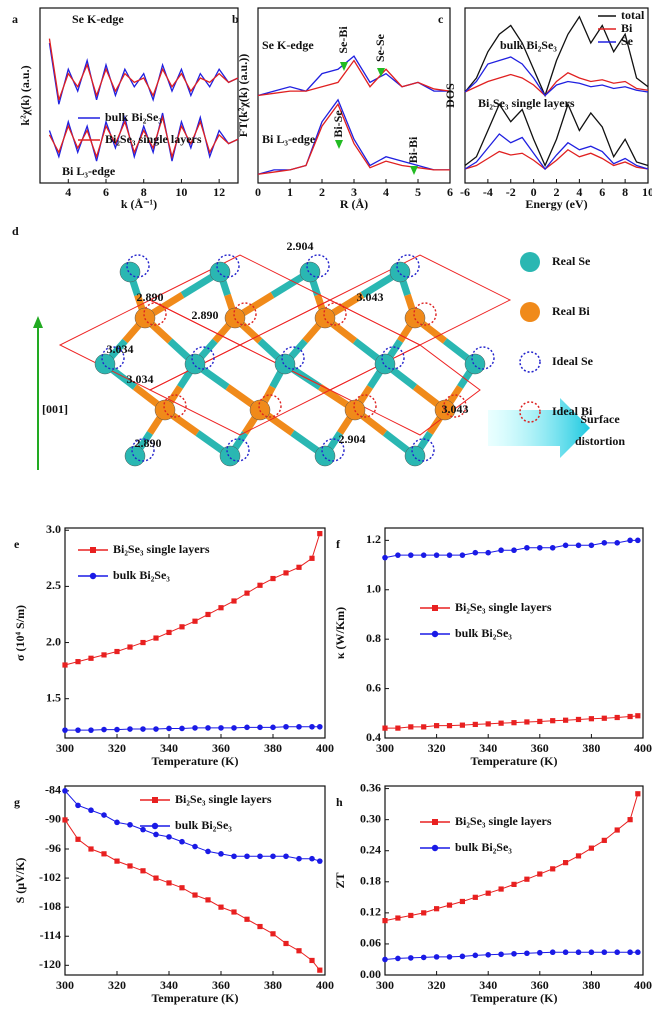 The height and width of the screenshot is (1010, 652). Describe the element at coordinates (373, 687) in the screenshot. I see `y-tick-label: 0.6` at that location.